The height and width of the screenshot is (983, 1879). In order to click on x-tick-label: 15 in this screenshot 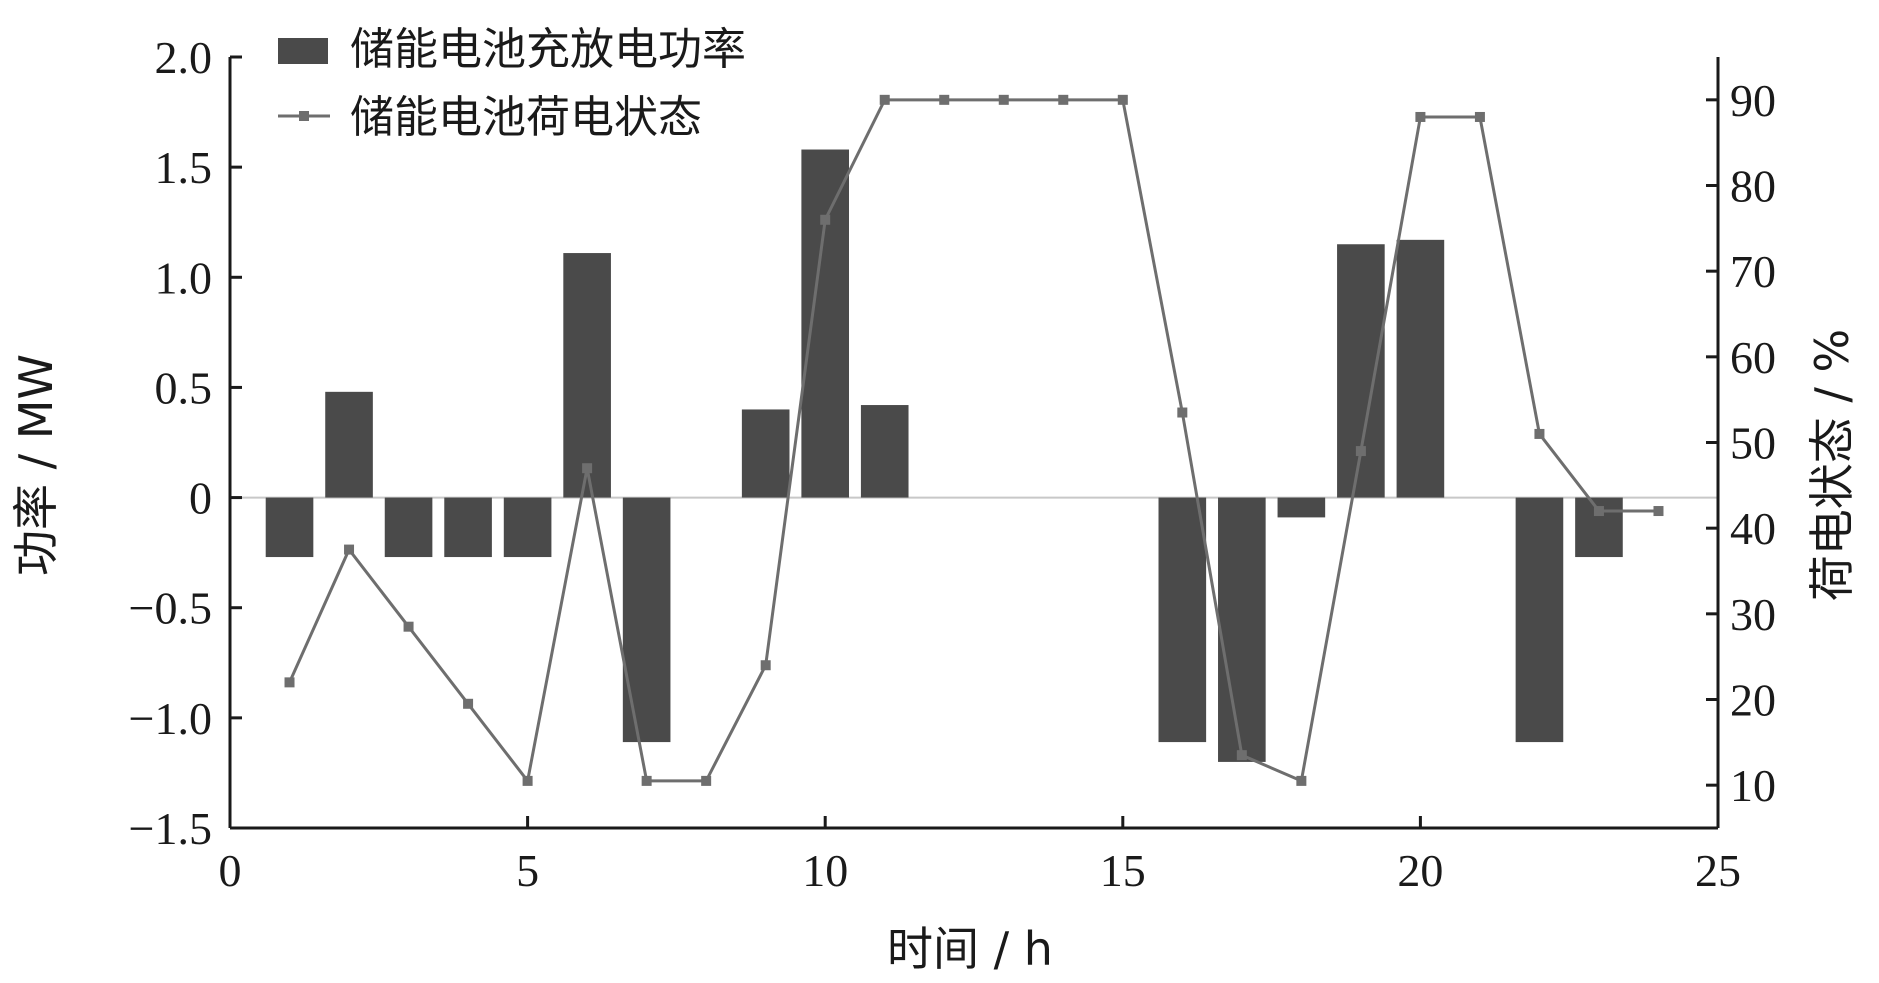, I will do `click(1123, 870)`.